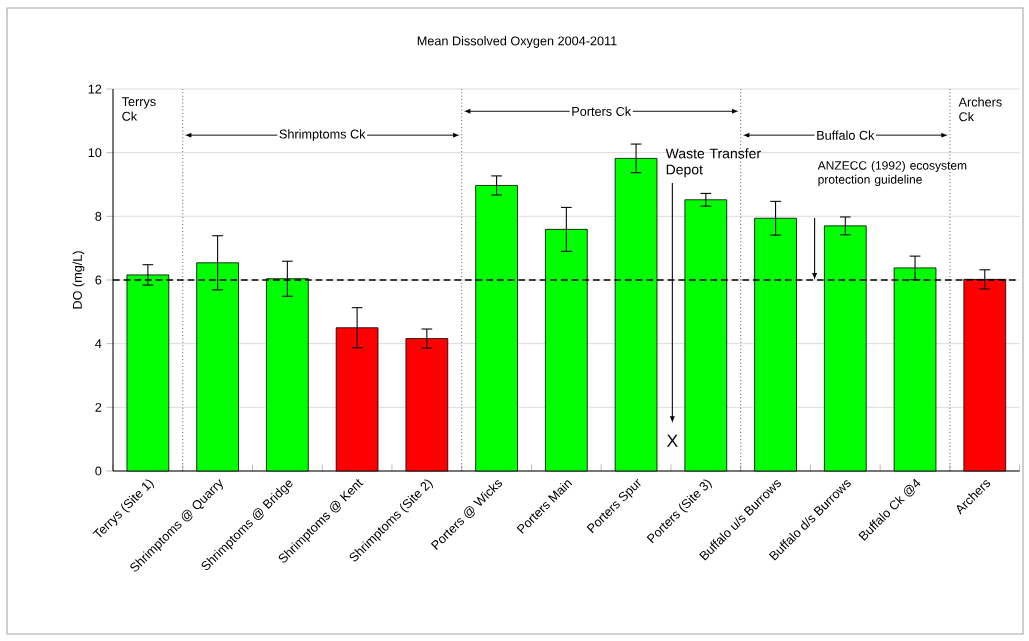 The height and width of the screenshot is (641, 1029). I want to click on annotation: Porters Ck, so click(602, 111).